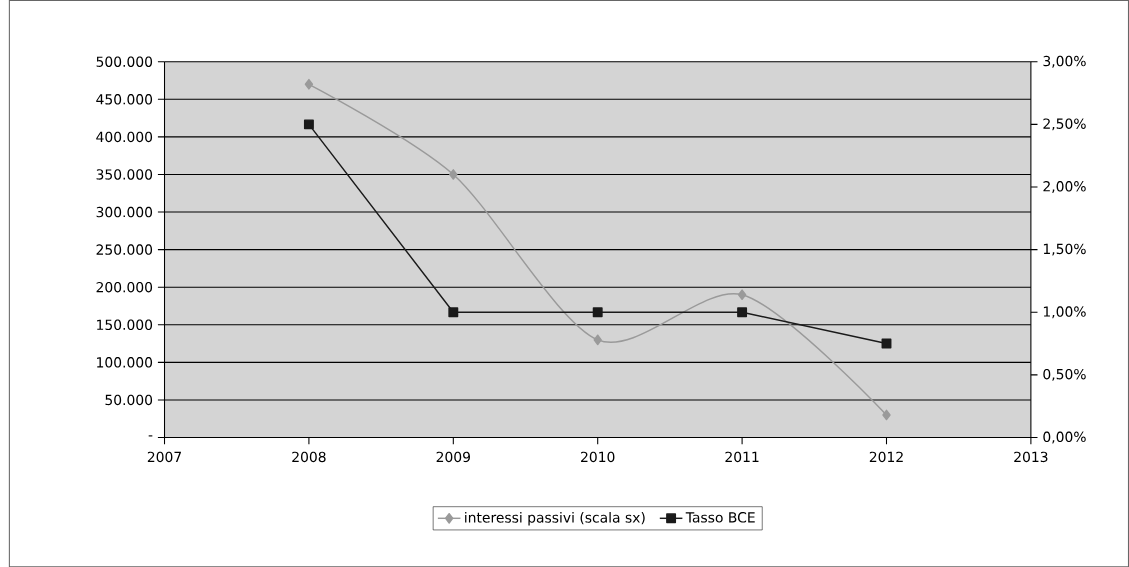 The width and height of the screenshot is (1129, 567). I want to click on y-tick-label: 150.000, so click(125, 324).